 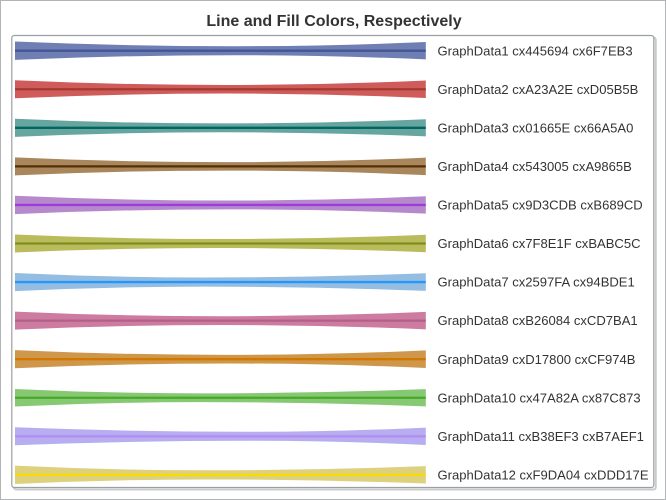 I want to click on svg-text: GraphData11 cxB38EF3 cxB7AEF1, so click(x=541, y=436).